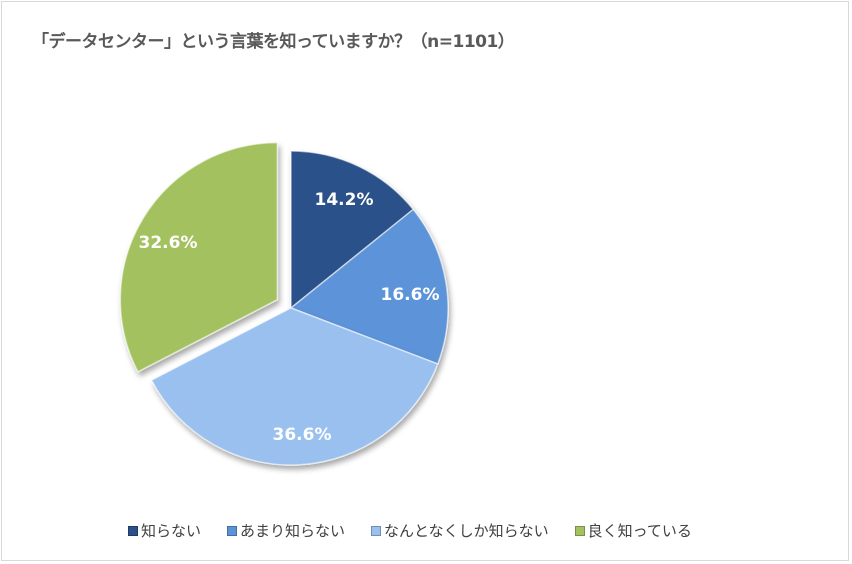  Describe the element at coordinates (273, 42) in the screenshot. I see `chart-title: 「データセンター」という言葉を知っていますか？（n=1101）` at that location.